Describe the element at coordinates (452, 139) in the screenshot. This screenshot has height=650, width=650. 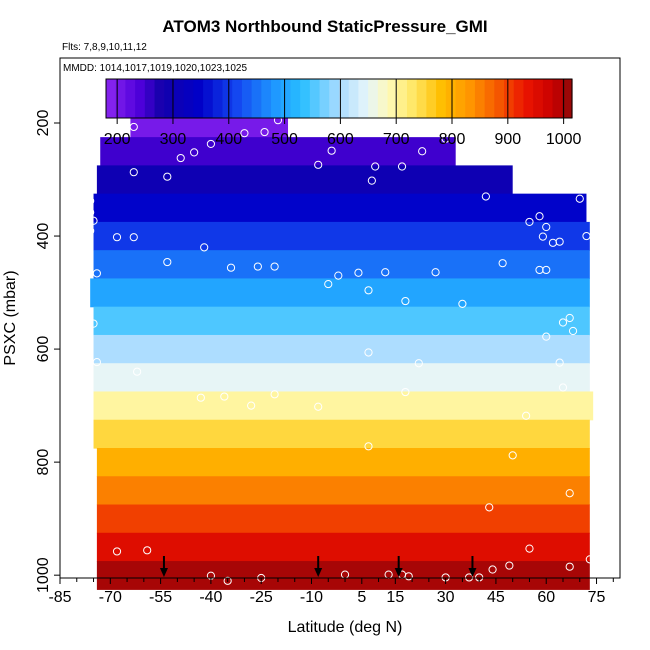
I see `colorbar-tick-label: 800` at that location.